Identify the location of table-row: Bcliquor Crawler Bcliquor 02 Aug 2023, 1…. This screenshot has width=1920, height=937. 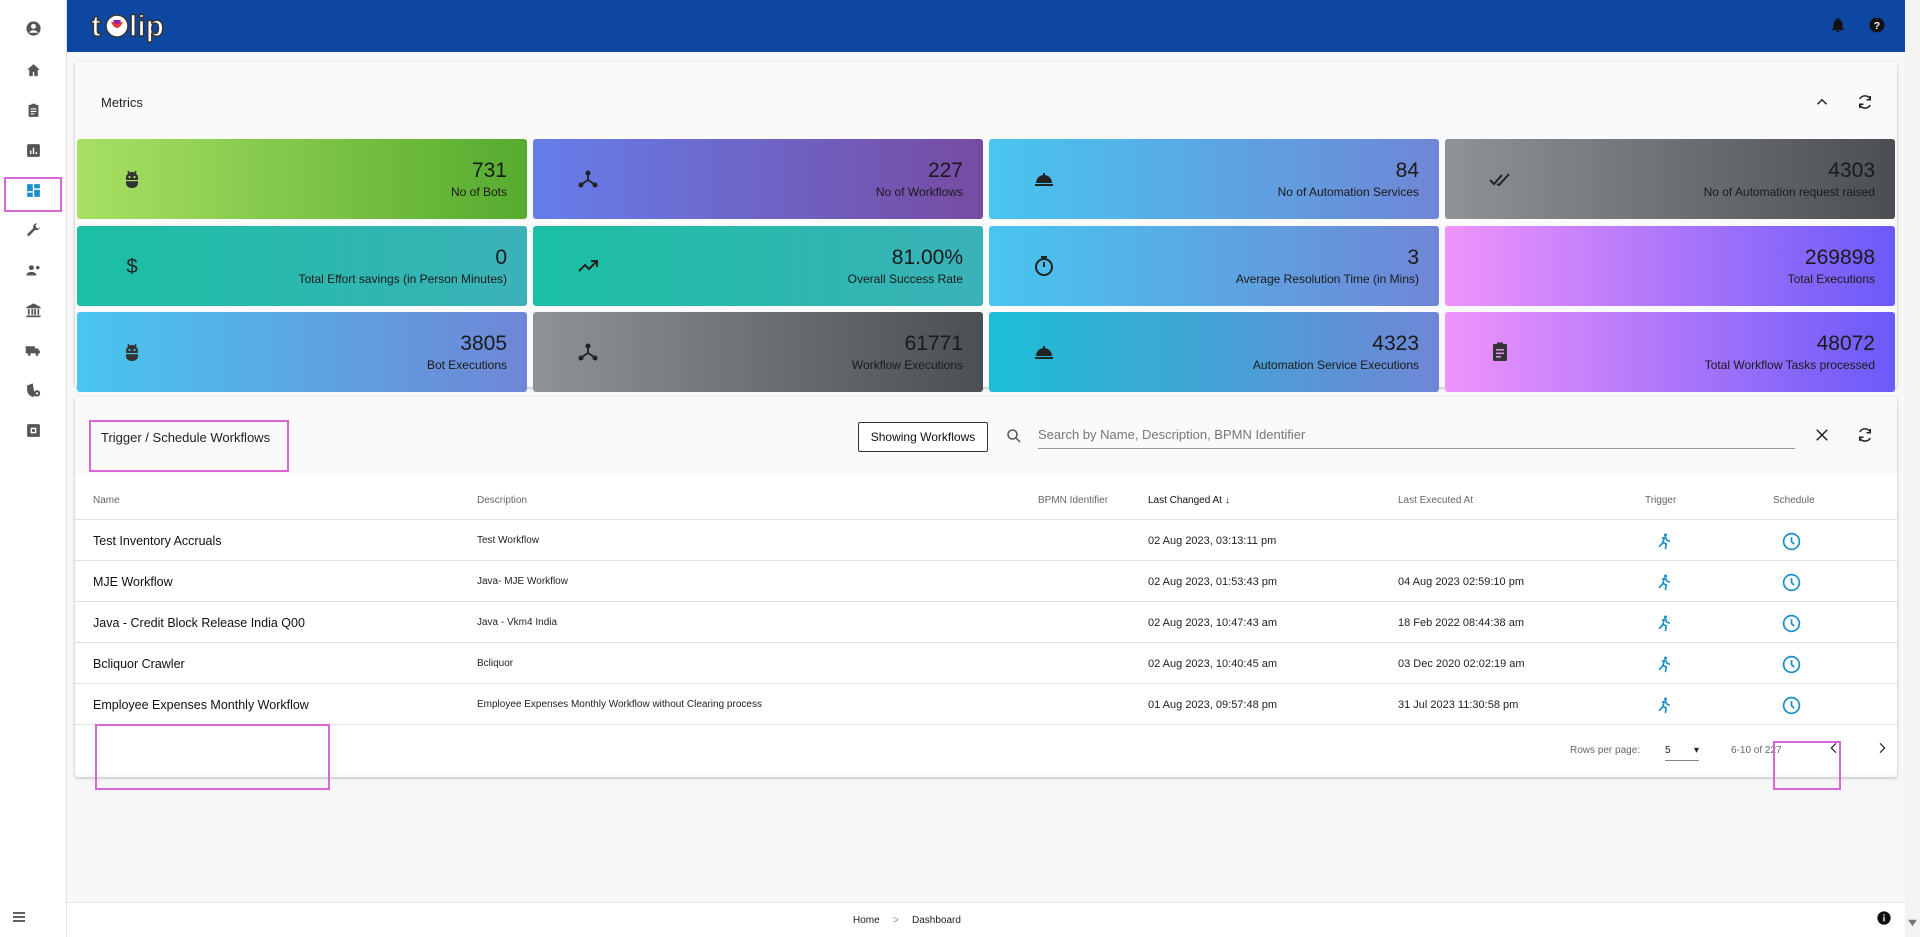
(986, 663).